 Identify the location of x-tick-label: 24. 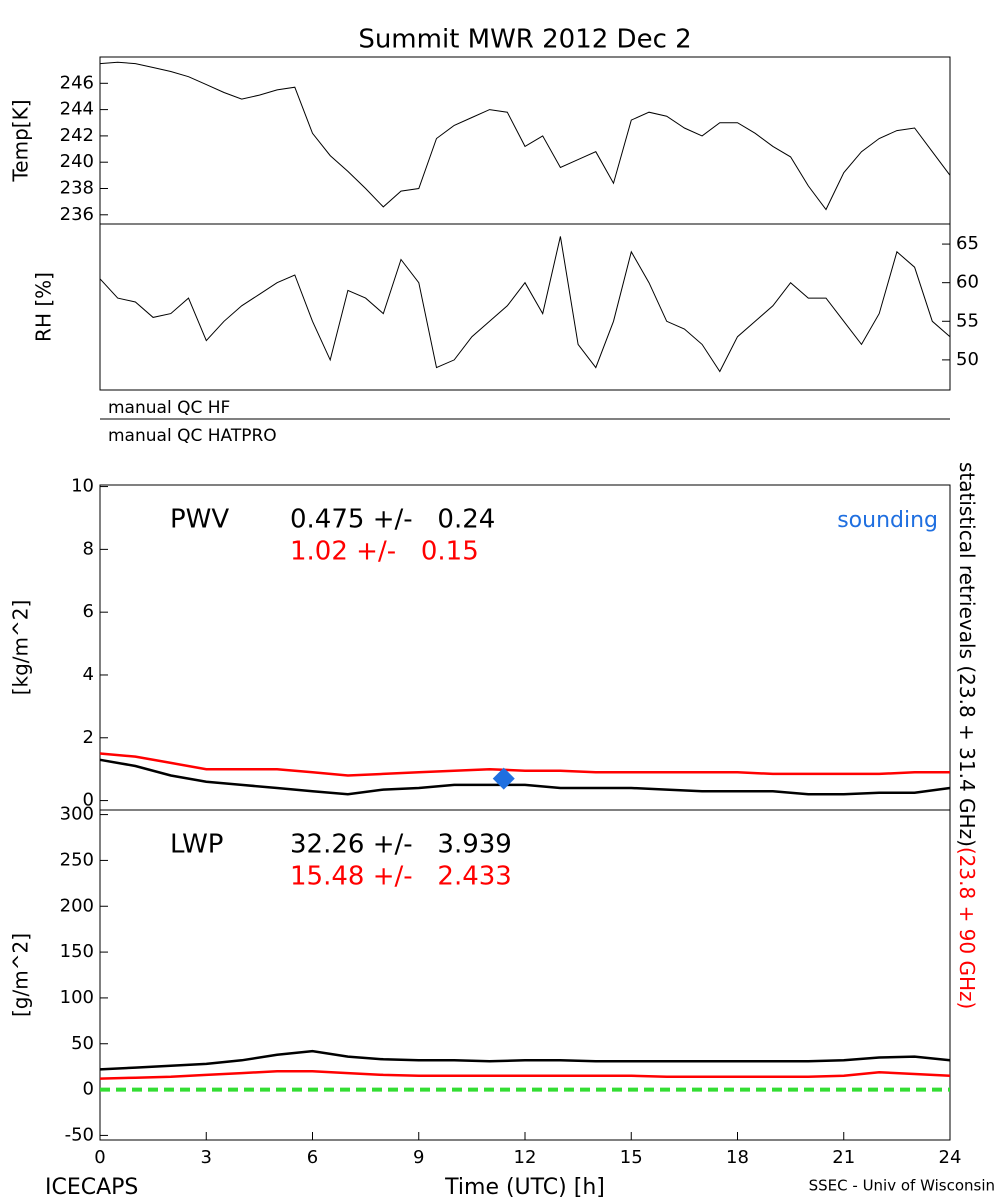
(950, 1157).